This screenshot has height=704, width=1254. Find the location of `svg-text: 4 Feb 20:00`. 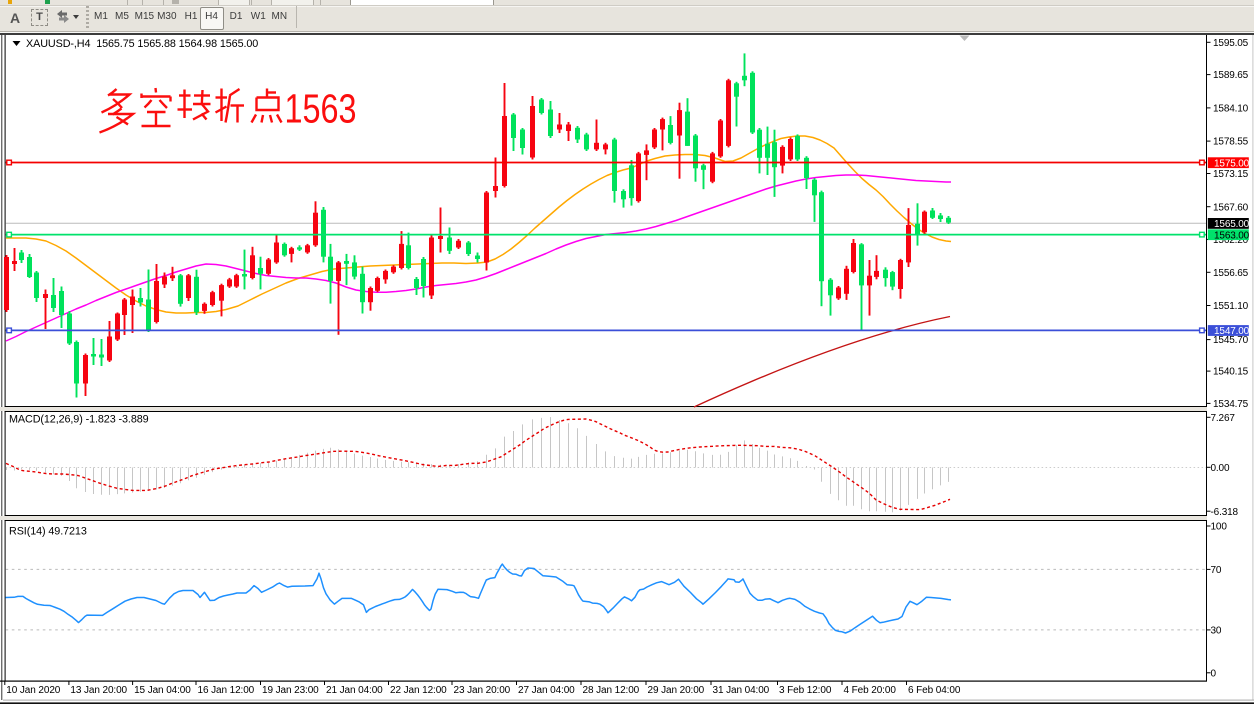

svg-text: 4 Feb 20:00 is located at coordinates (870, 690).